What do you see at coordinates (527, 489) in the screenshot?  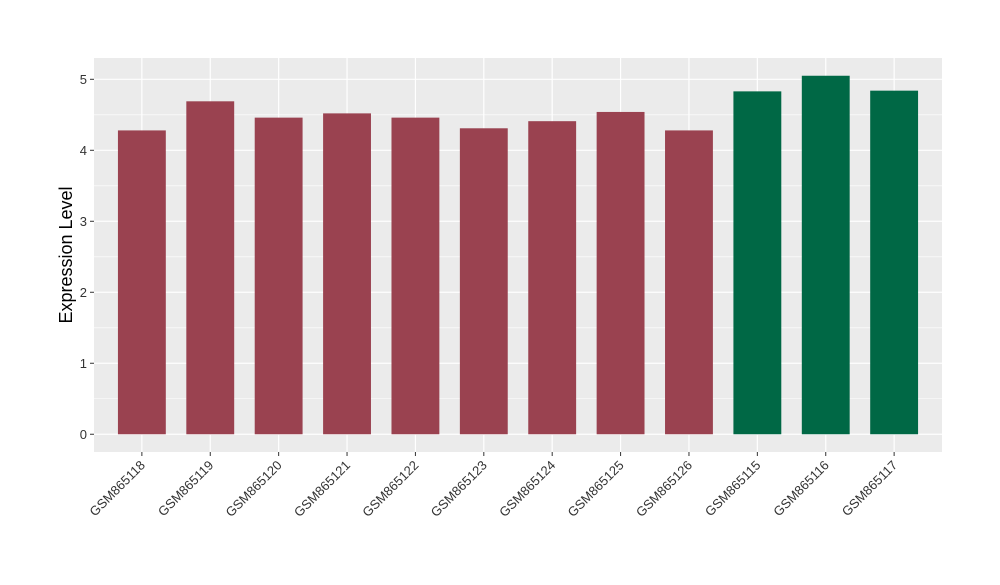 I see `x-tick-label: GSM865124` at bounding box center [527, 489].